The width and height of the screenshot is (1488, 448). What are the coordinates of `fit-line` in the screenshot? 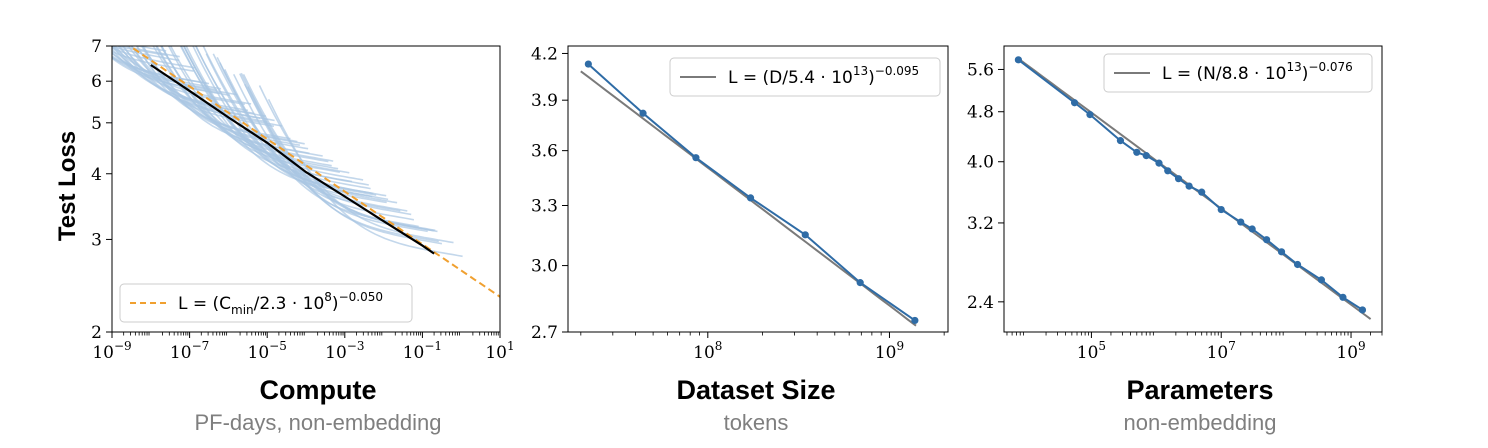 It's located at (314, 172).